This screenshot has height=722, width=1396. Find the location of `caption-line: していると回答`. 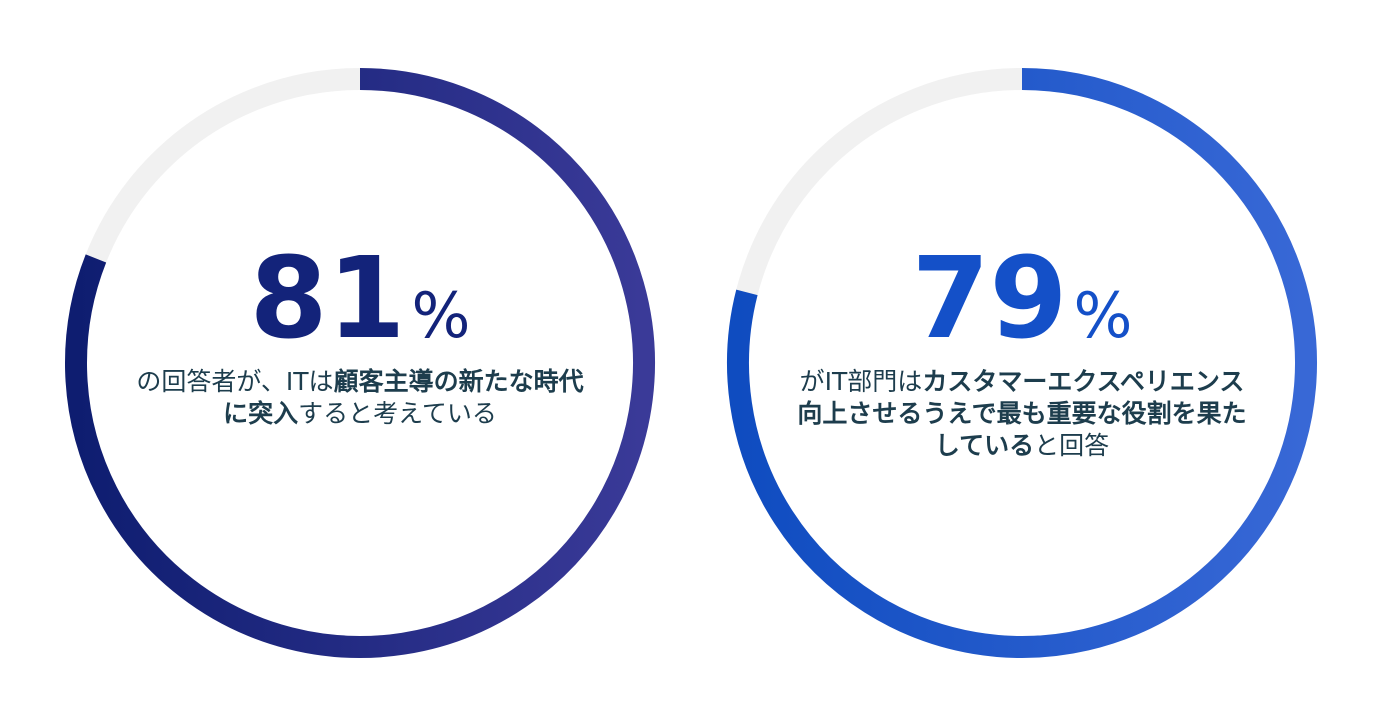

caption-line: していると回答 is located at coordinates (1022, 445).